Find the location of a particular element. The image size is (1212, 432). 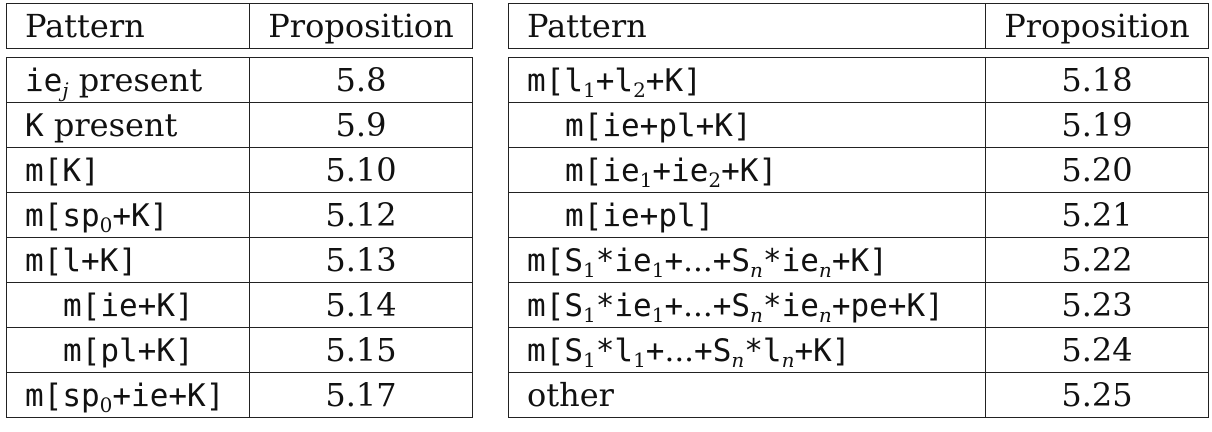

table-row: m[ie+pl+K] 5.19 is located at coordinates (858, 125).